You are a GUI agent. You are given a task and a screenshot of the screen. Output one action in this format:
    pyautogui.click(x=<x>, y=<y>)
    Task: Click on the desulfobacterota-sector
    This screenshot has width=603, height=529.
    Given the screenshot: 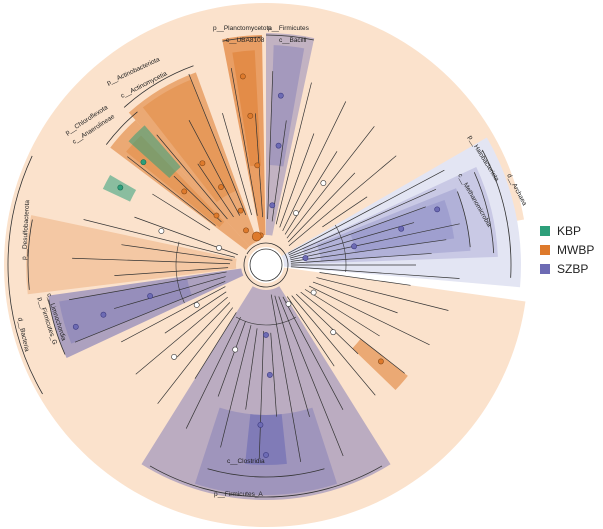 What is the action you would take?
    pyautogui.click(x=131, y=255)
    